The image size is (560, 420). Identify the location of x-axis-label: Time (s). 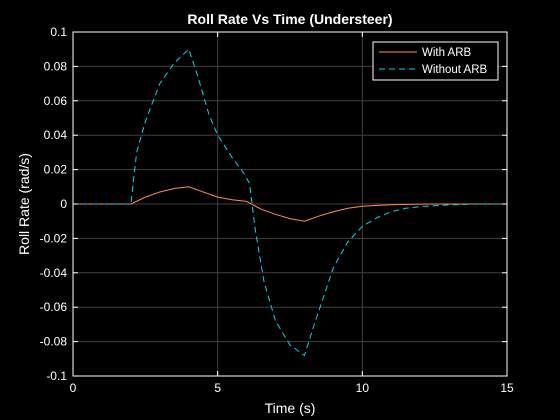
(290, 408).